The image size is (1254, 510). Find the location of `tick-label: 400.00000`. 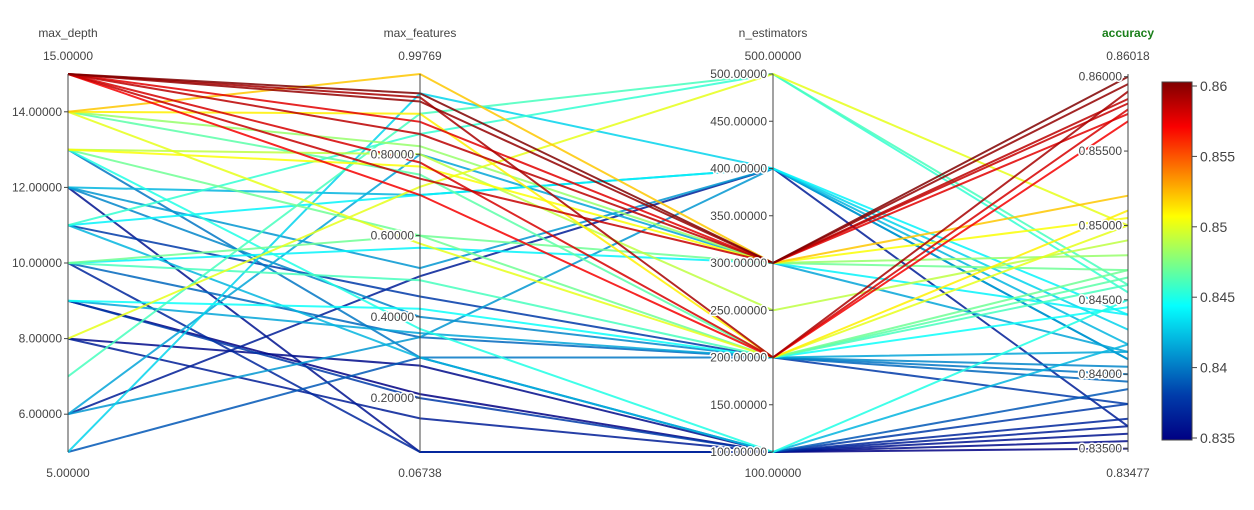

tick-label: 400.00000 is located at coordinates (738, 169).